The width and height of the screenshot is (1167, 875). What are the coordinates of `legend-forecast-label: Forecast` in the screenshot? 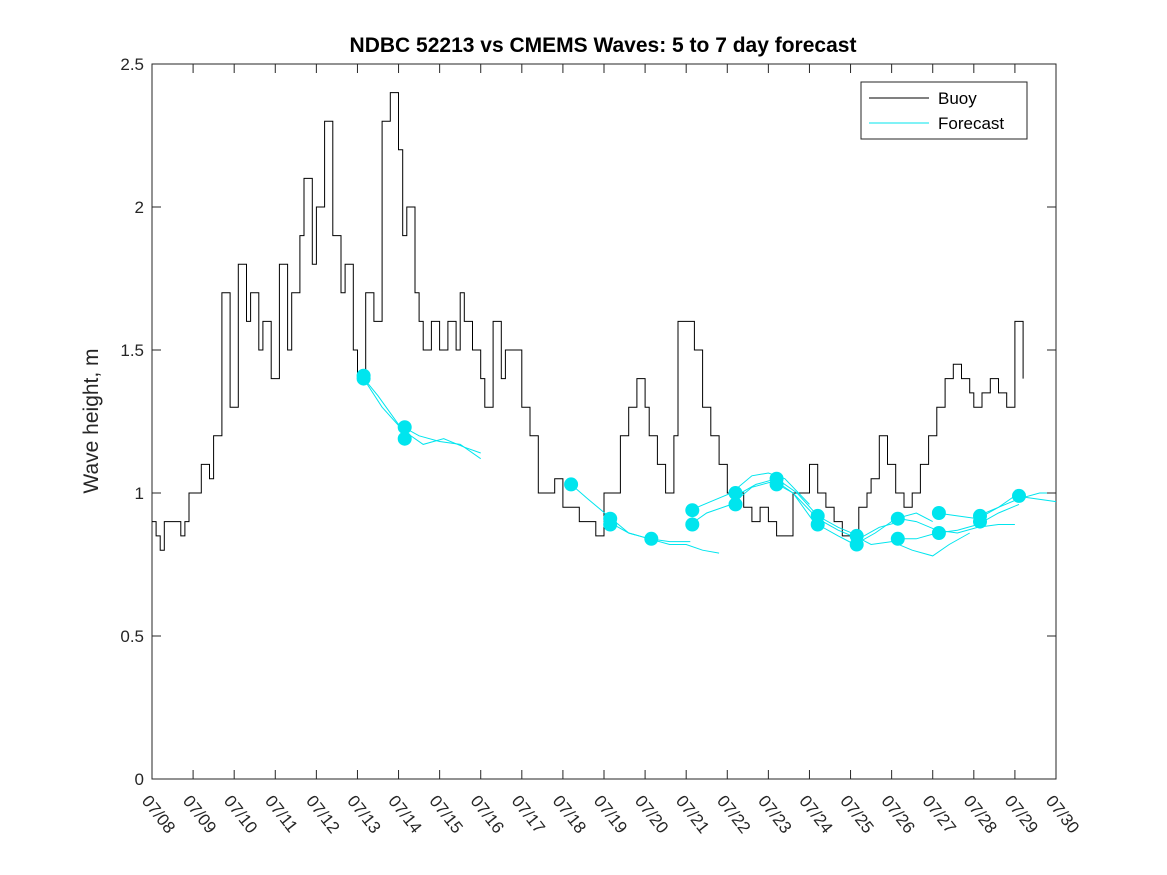 It's located at (971, 123).